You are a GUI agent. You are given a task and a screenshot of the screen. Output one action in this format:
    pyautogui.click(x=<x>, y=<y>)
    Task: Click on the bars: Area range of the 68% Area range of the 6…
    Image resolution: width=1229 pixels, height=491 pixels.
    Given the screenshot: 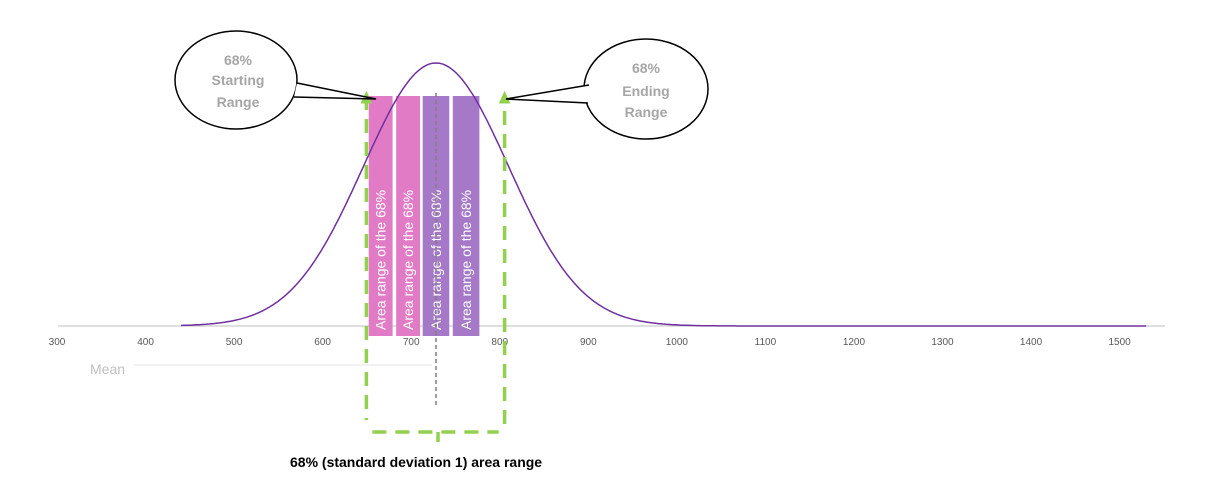 What is the action you would take?
    pyautogui.click(x=424, y=216)
    